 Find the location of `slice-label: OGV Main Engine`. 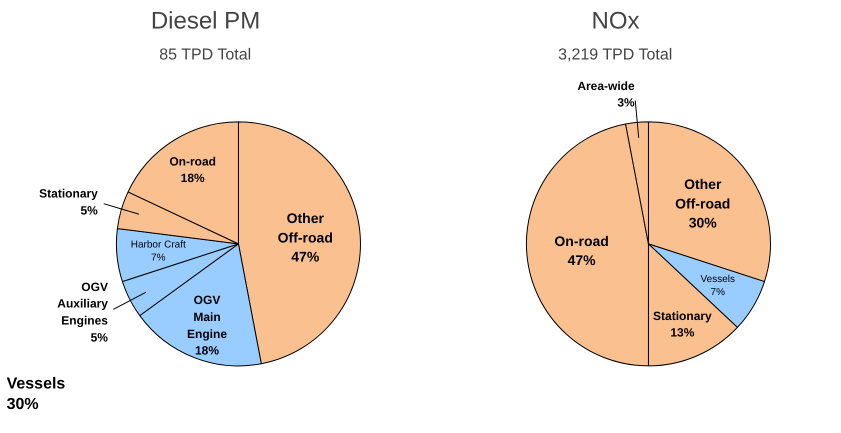

slice-label: OGV Main Engine is located at coordinates (207, 317).